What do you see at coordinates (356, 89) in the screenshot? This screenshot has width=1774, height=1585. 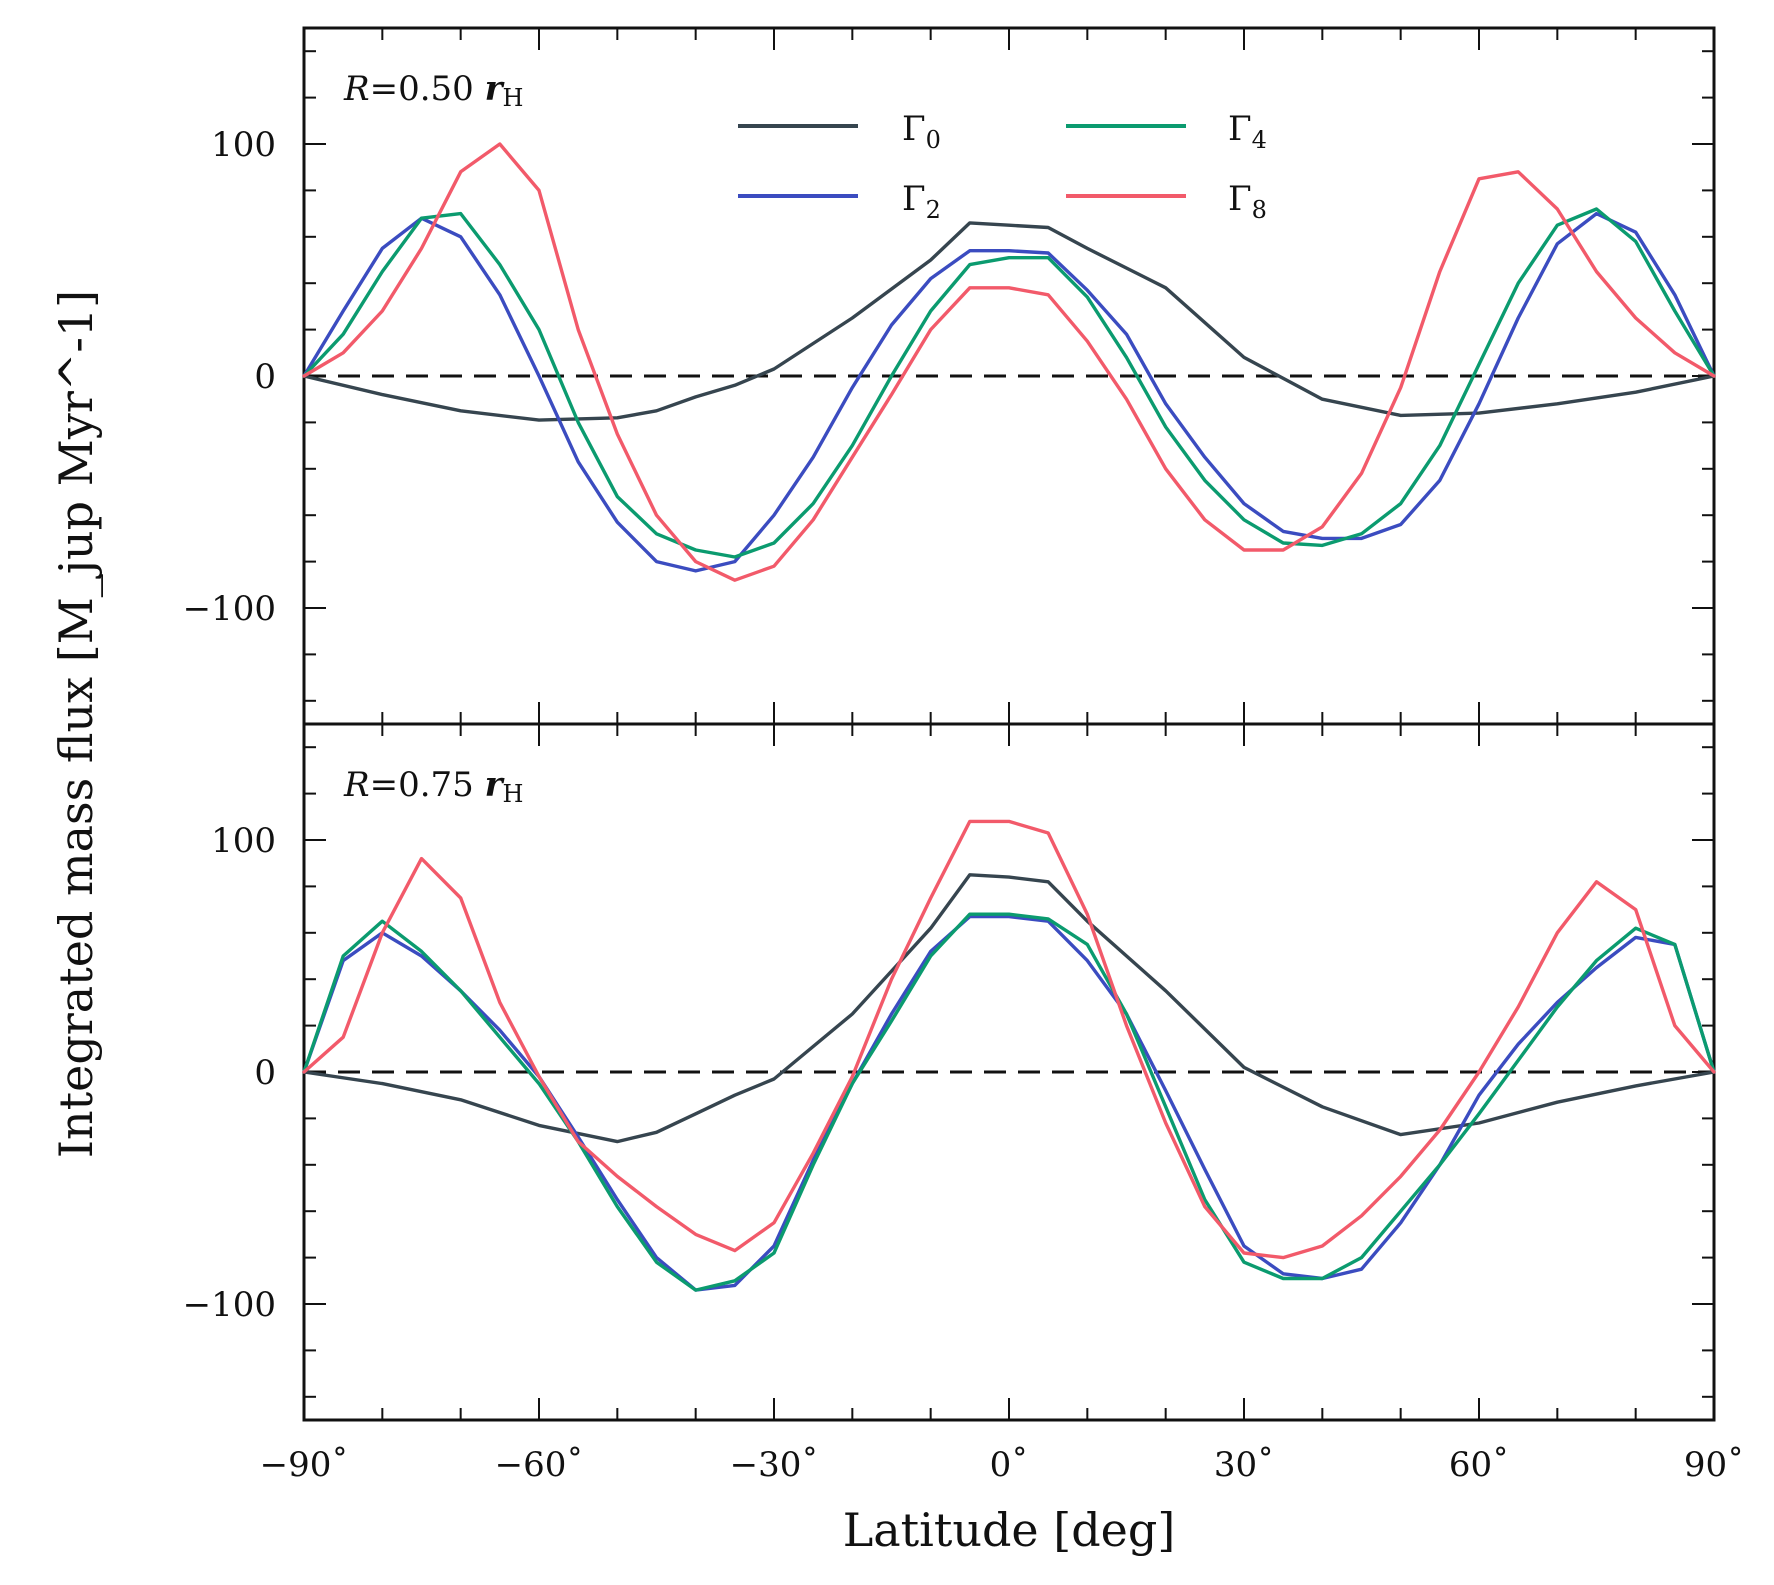 I see `panel-label-top-prefix: R` at bounding box center [356, 89].